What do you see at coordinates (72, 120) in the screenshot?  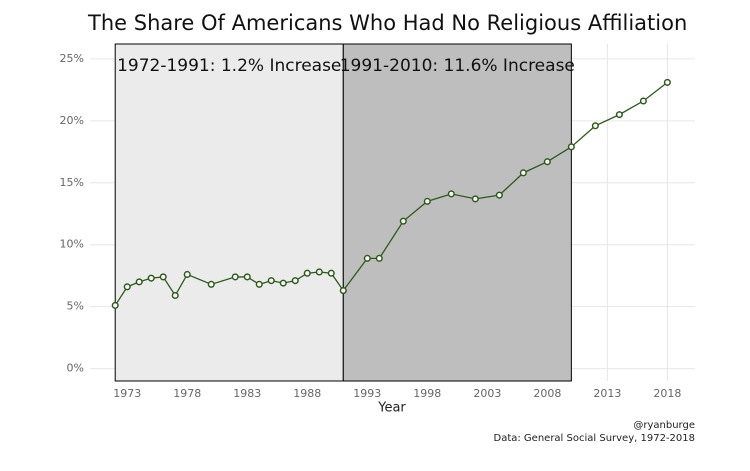 I see `y-tick-label: 20%` at bounding box center [72, 120].